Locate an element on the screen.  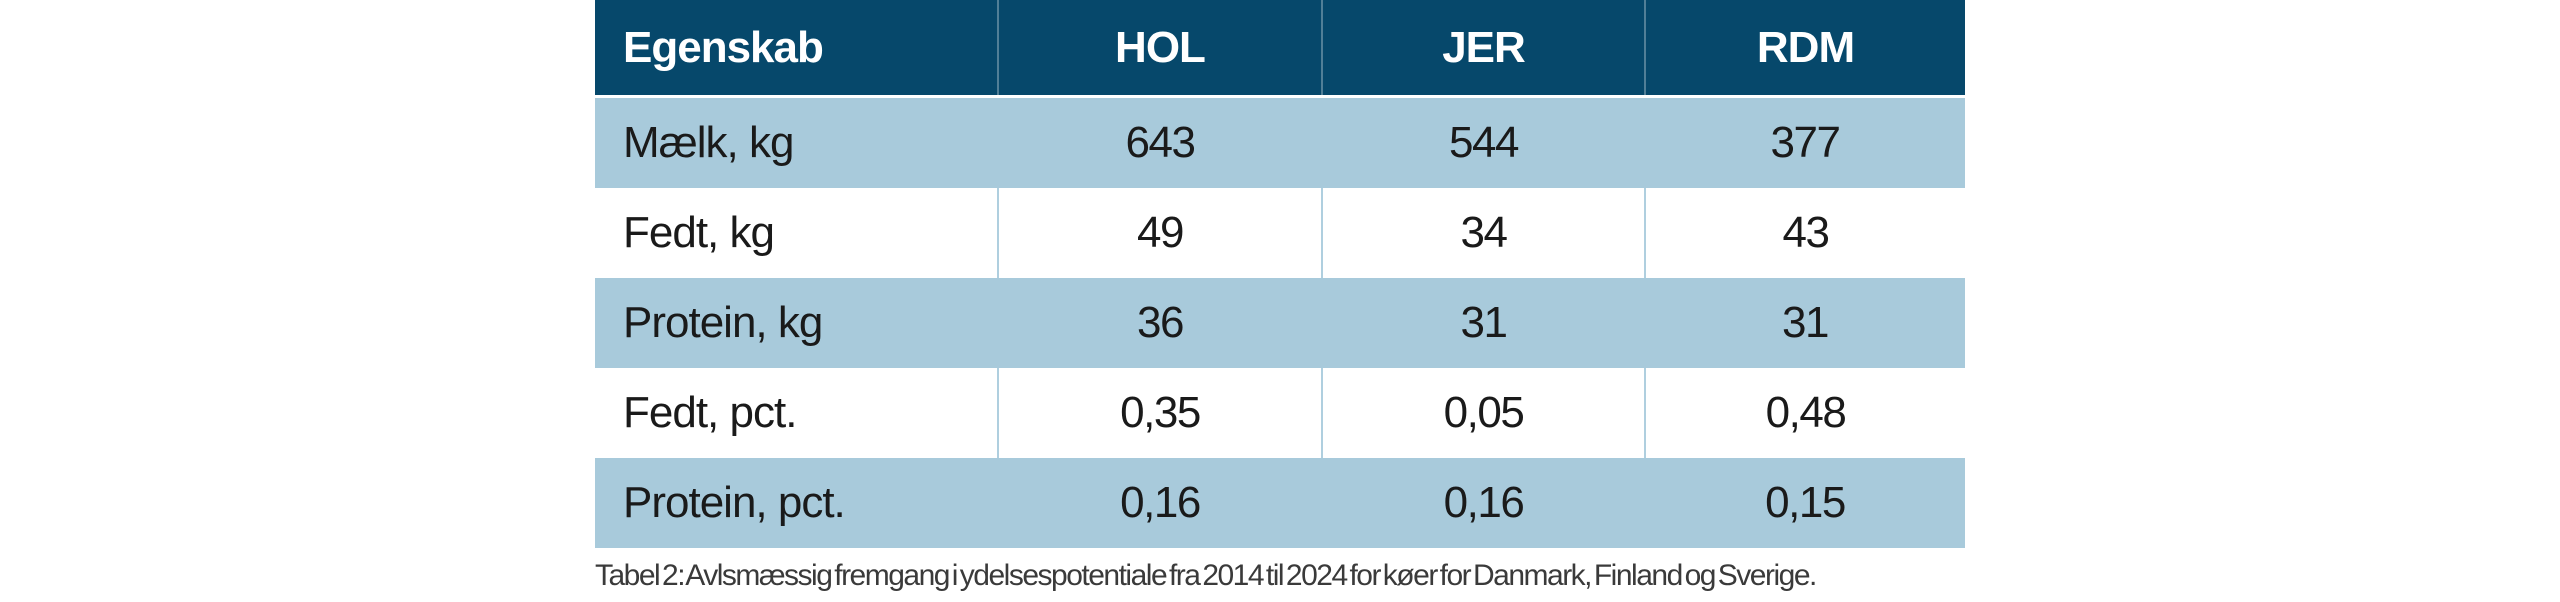
table-row-fedt-pct: Fedt, pct. 0,35 0,05 0,48 is located at coordinates (1280, 413).